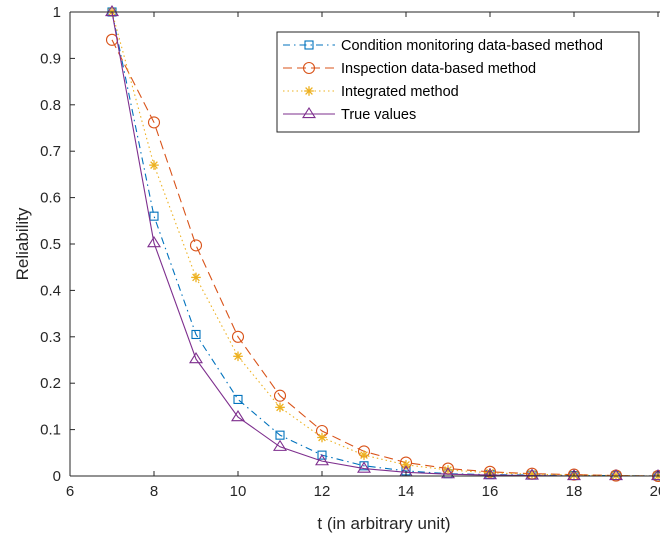  I want to click on legend-label-1: Inspection data-based method, so click(438, 69).